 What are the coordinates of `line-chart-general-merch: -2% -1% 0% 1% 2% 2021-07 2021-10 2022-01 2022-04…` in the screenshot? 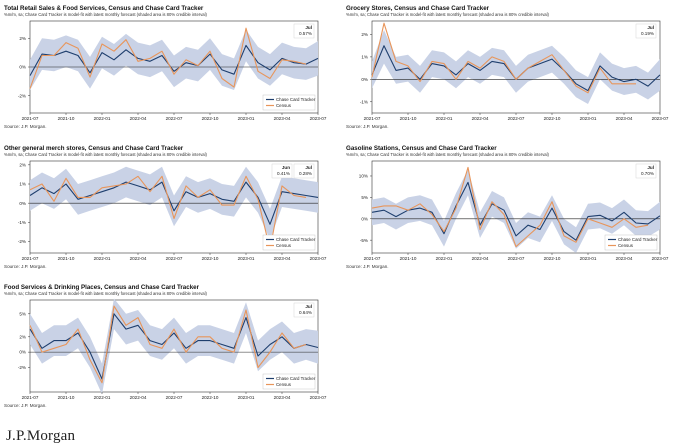 It's located at (172, 210).